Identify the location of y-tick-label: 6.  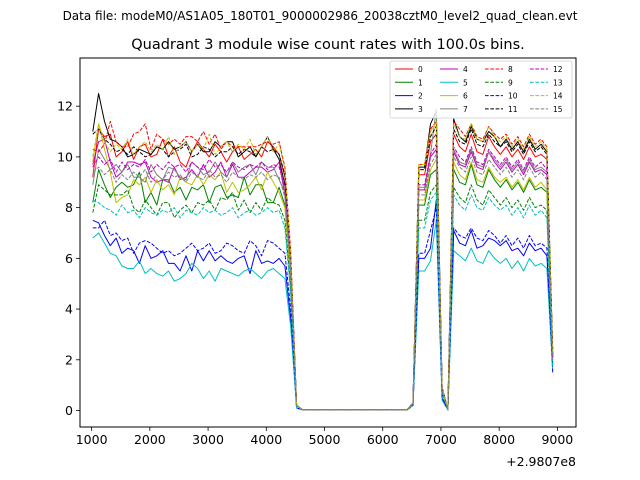
(69, 258).